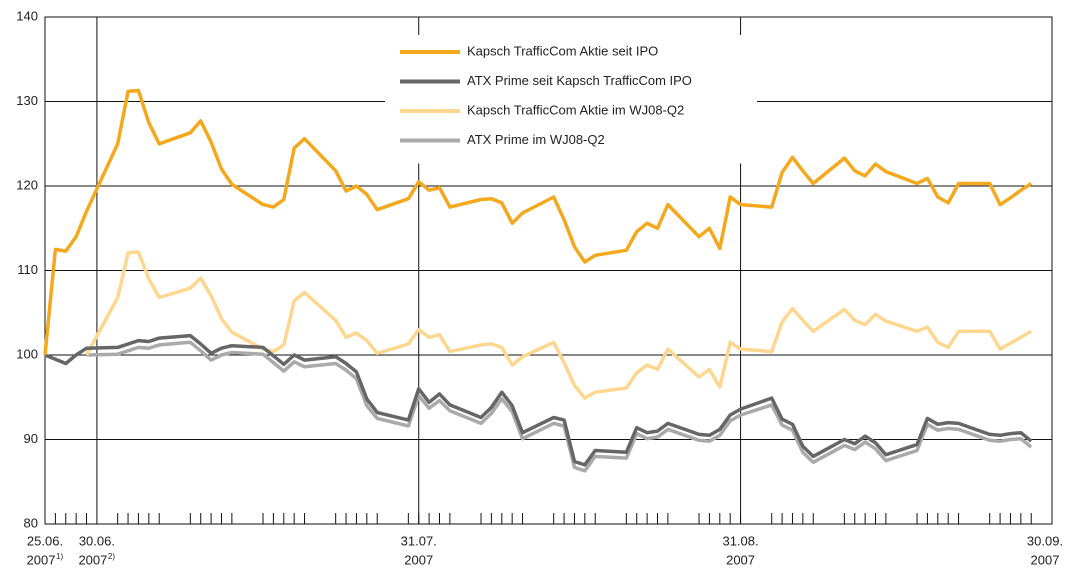 The height and width of the screenshot is (568, 1067). I want to click on x-tick-label: 30.09., so click(1045, 540).